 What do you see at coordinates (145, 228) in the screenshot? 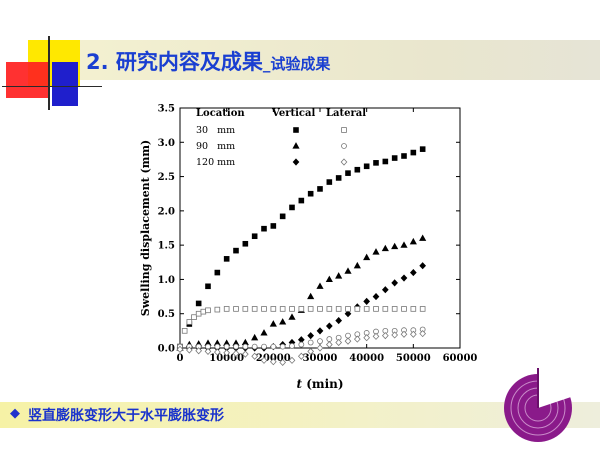
I see `y-axis-label: Swelling displacement (mm)` at bounding box center [145, 228].